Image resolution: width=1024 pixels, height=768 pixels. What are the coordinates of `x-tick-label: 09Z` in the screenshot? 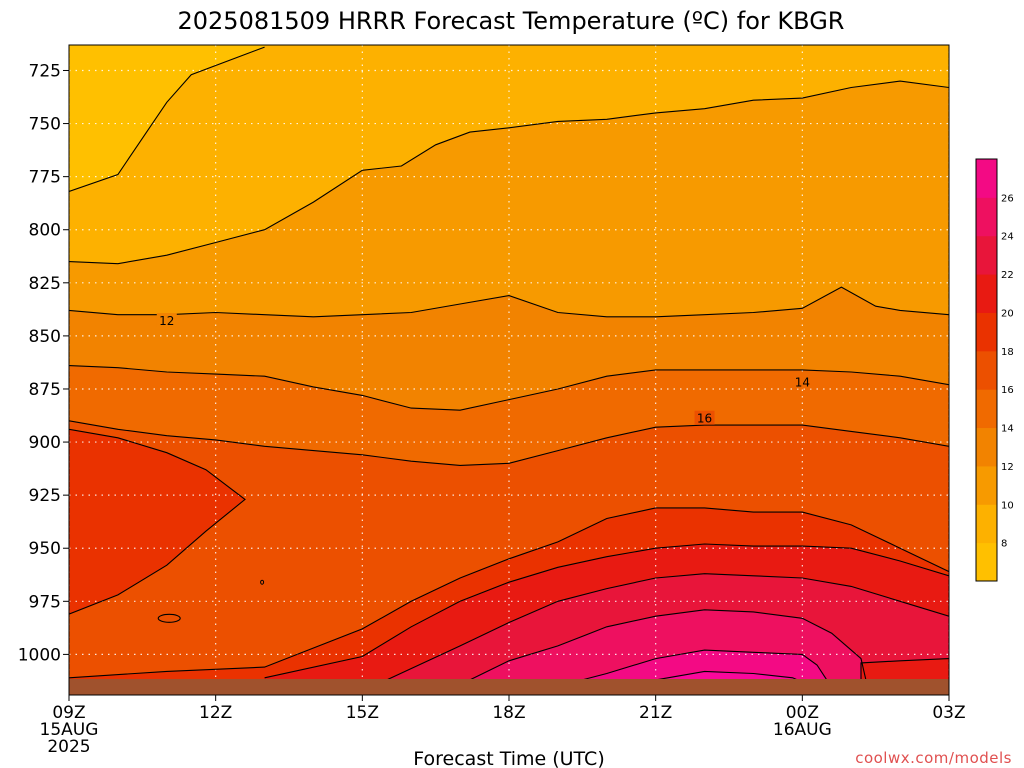 It's located at (68, 713).